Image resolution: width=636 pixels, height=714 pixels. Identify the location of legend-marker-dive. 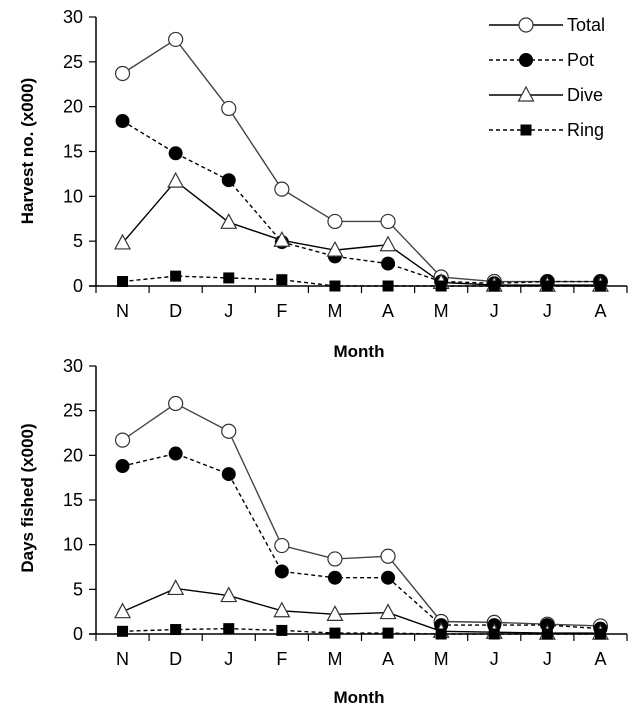
(526, 93).